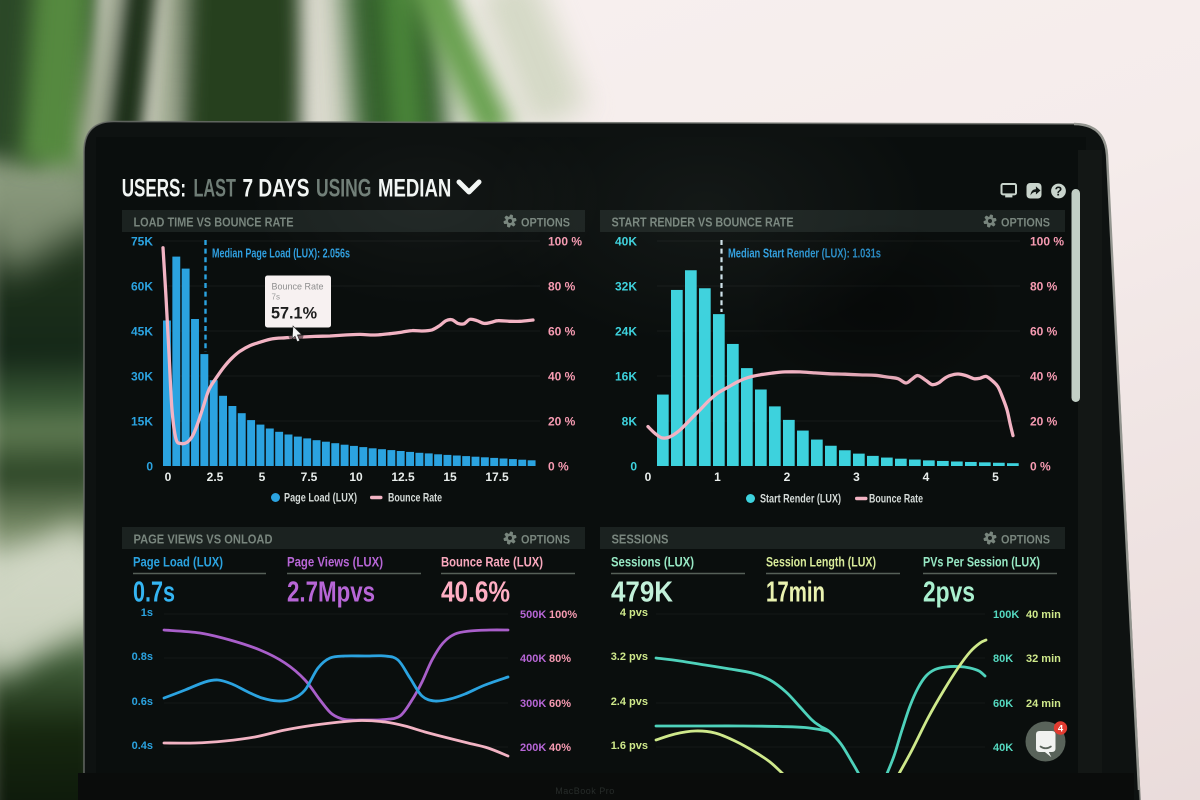 Image resolution: width=1200 pixels, height=800 pixels. What do you see at coordinates (475, 593) in the screenshot?
I see `svg-text: 40.6%` at bounding box center [475, 593].